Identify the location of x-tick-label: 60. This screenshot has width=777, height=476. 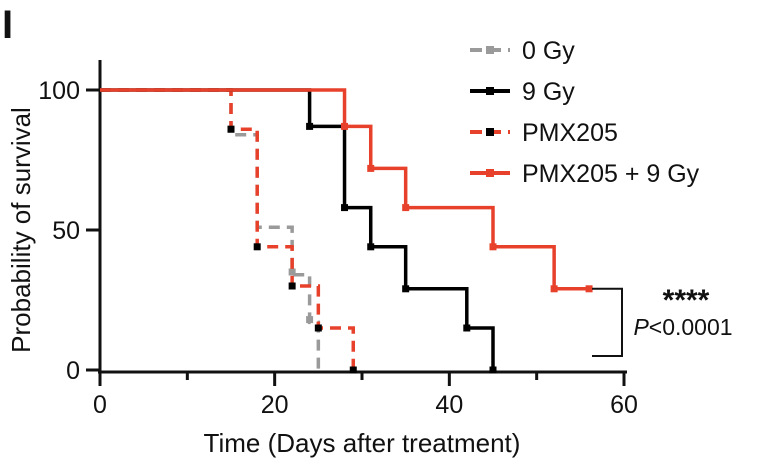
(624, 405).